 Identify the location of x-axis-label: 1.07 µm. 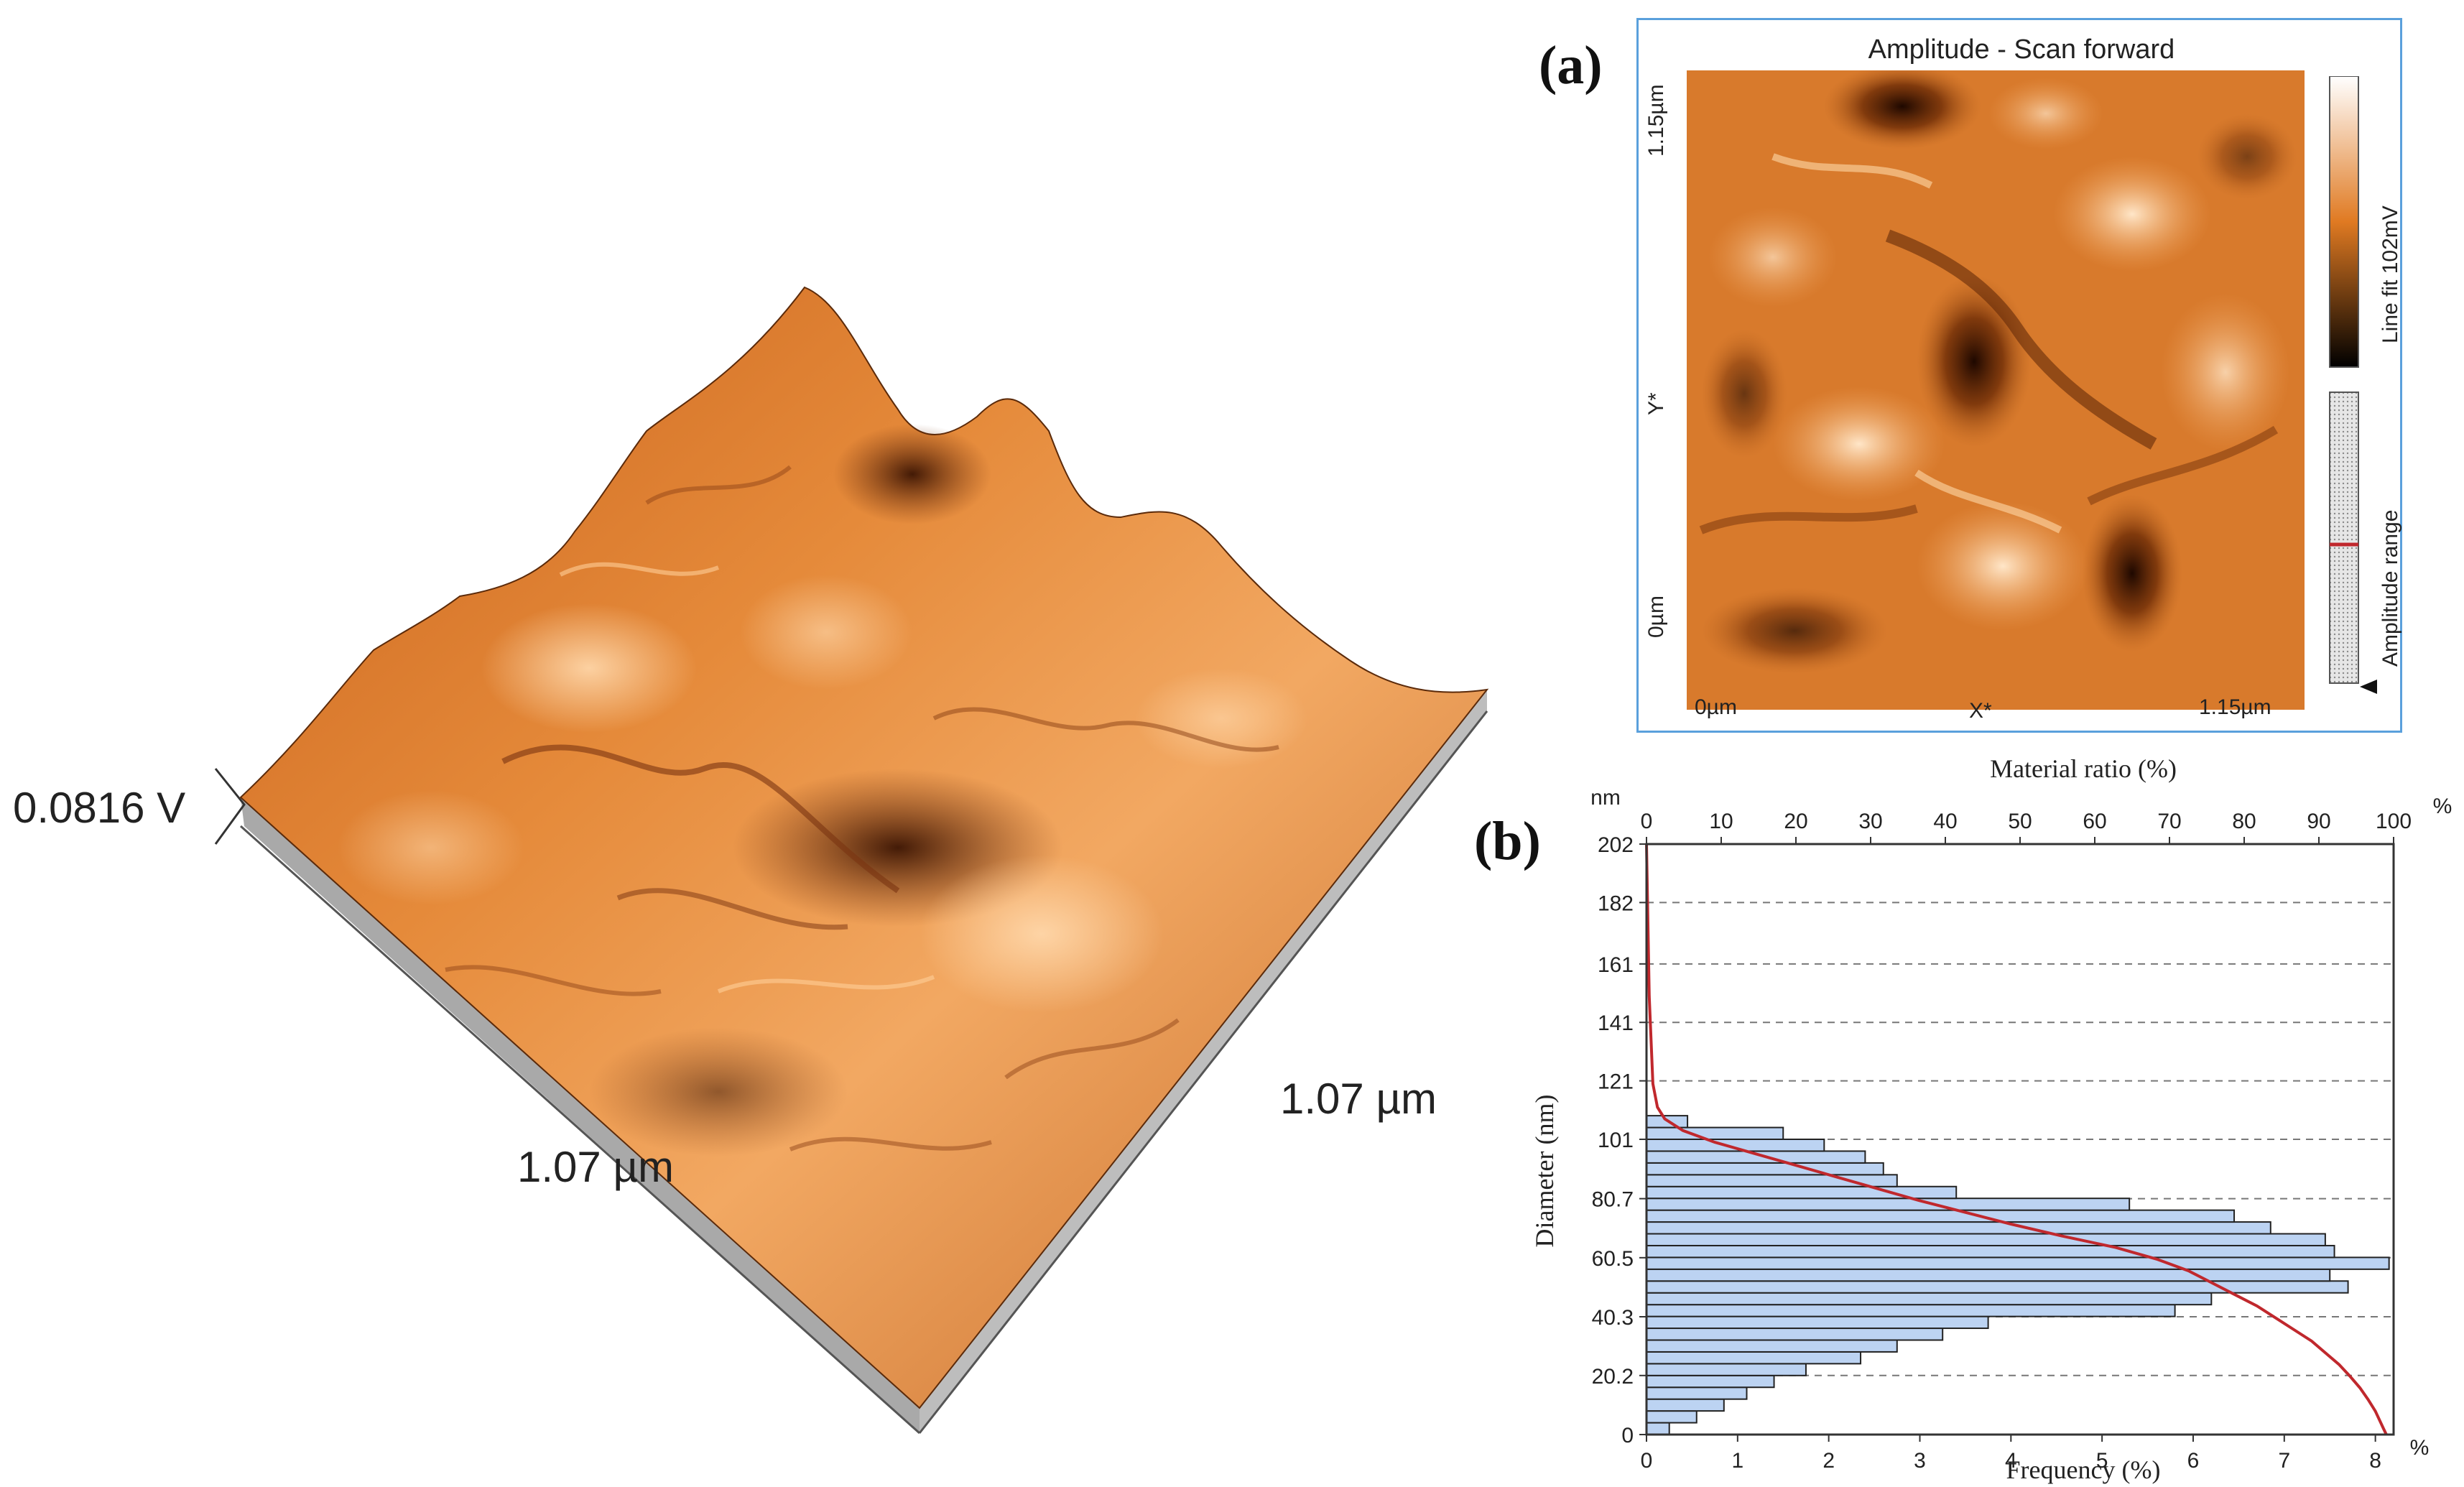
(595, 1167).